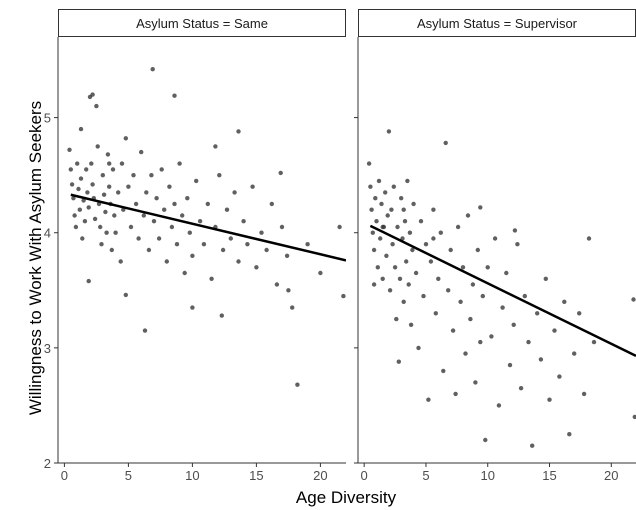 This screenshot has width=636, height=510. I want to click on x-tick-label: 10, so click(192, 475).